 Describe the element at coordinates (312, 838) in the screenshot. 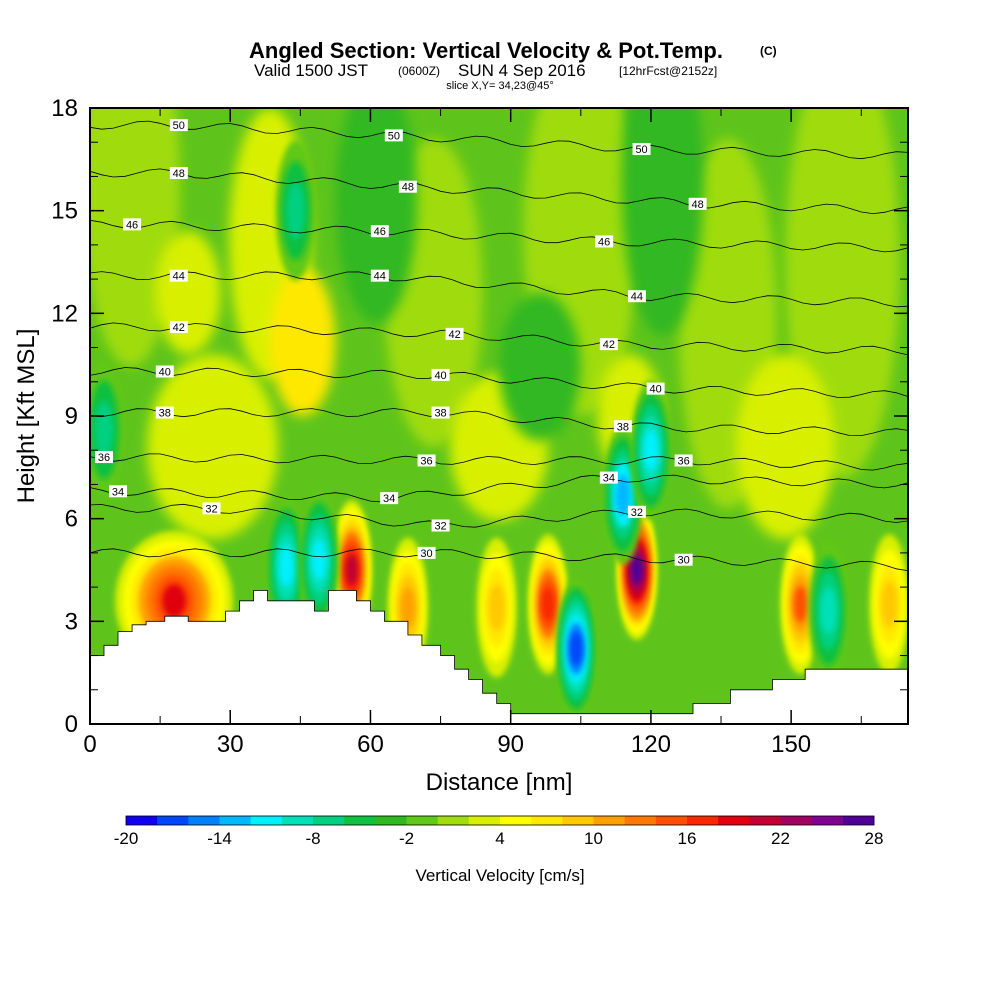

I see `colorbar-tick-label: -8` at that location.